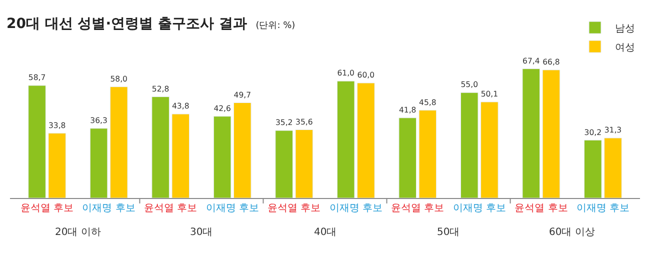  I want to click on data-label: 67,4, so click(531, 61).